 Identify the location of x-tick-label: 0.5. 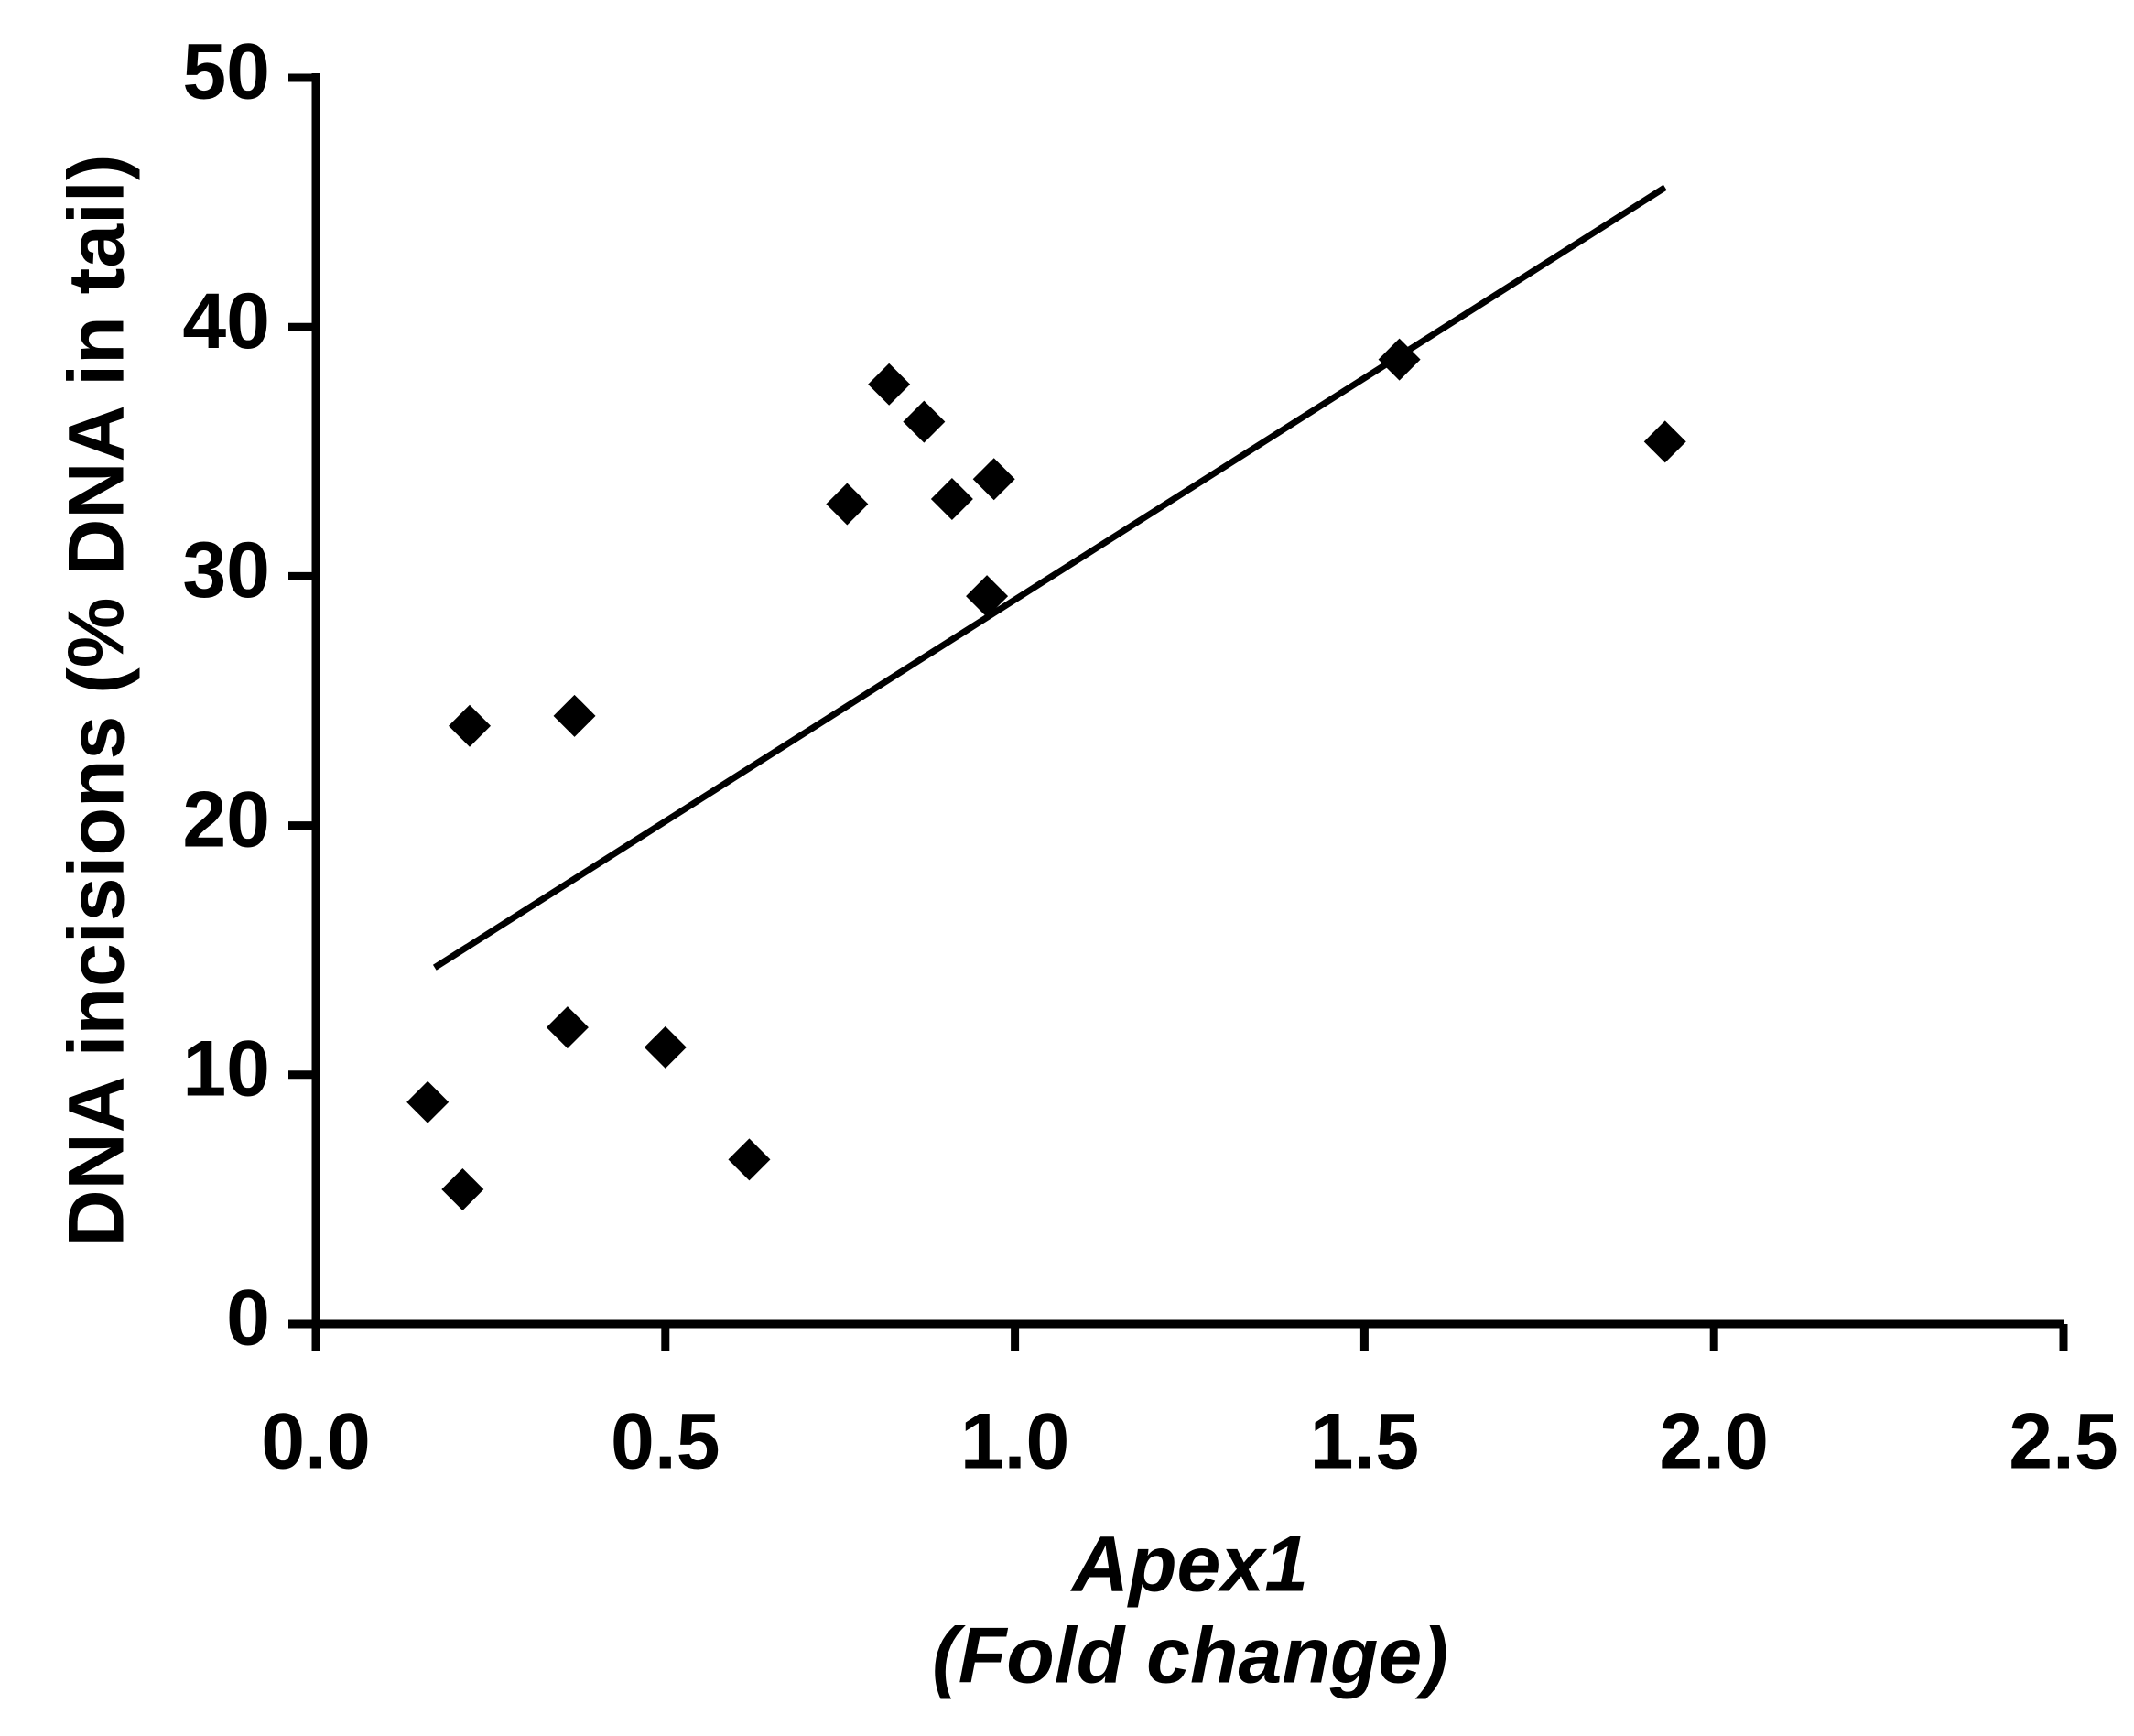
(665, 1442).